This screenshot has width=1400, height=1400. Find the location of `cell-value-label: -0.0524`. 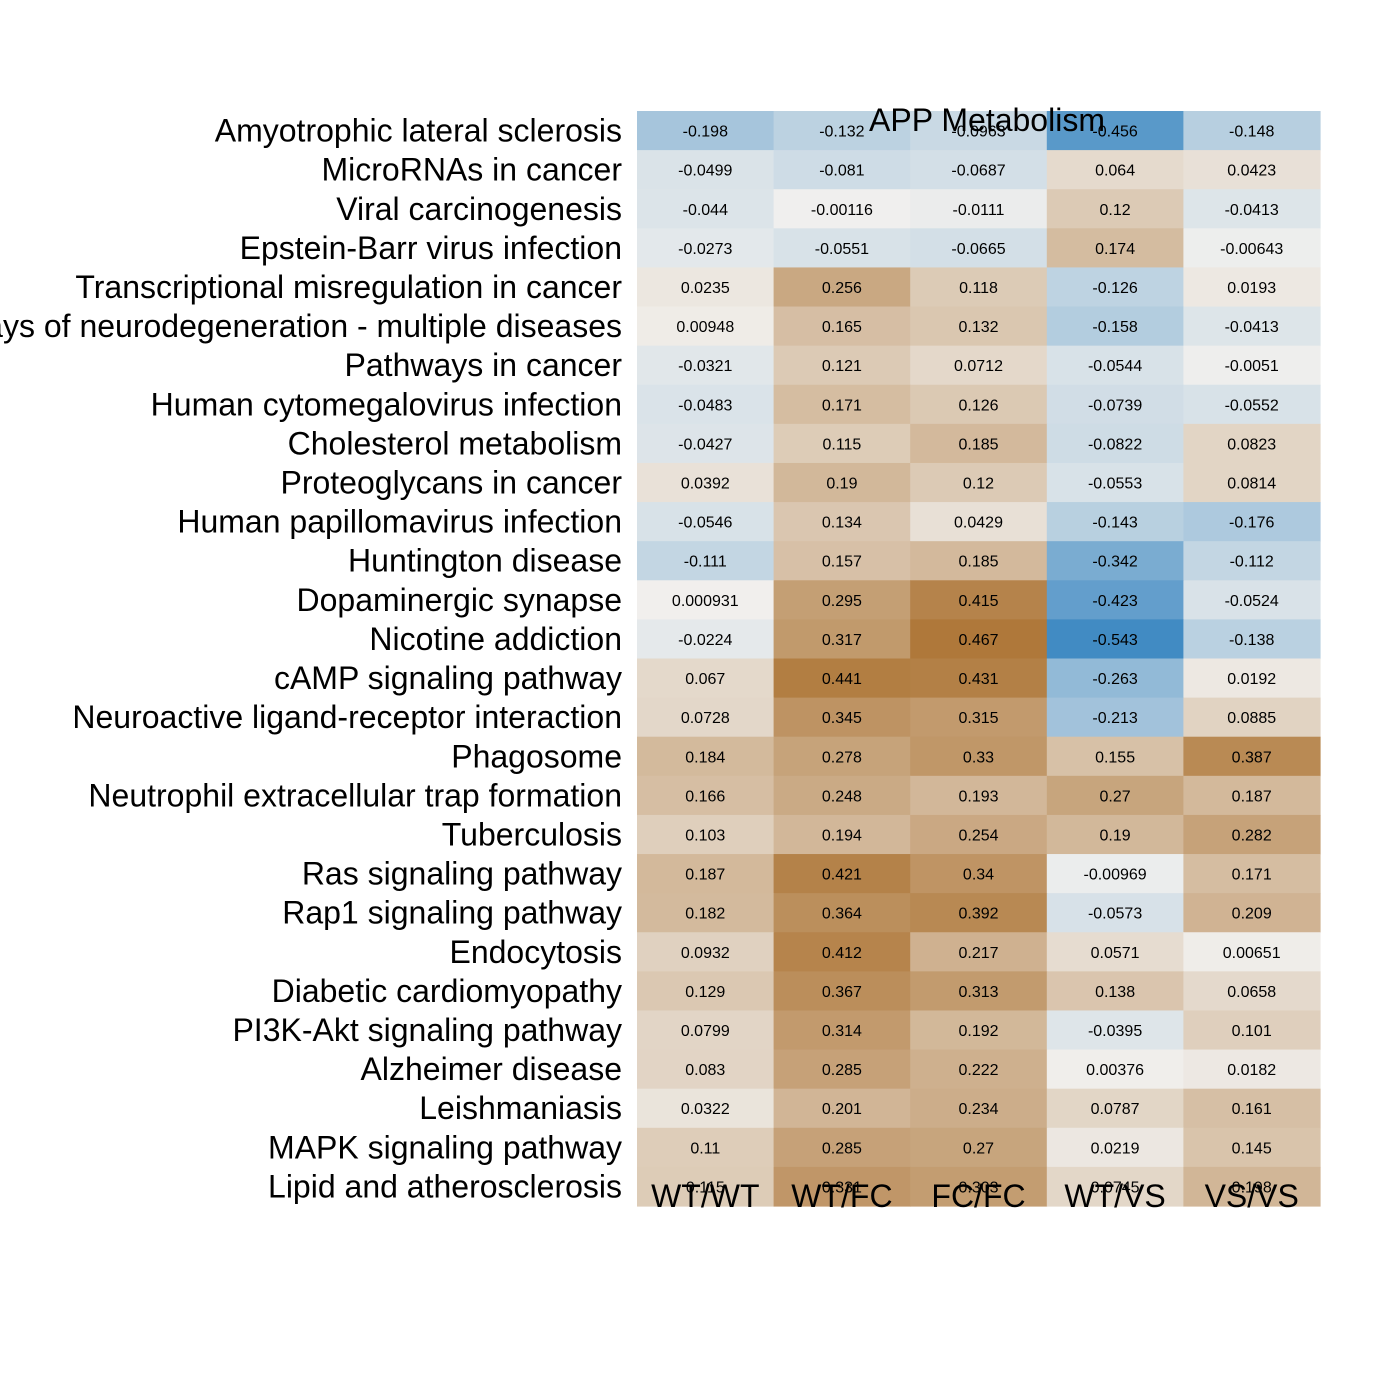

cell-value-label: -0.0524 is located at coordinates (1252, 601).